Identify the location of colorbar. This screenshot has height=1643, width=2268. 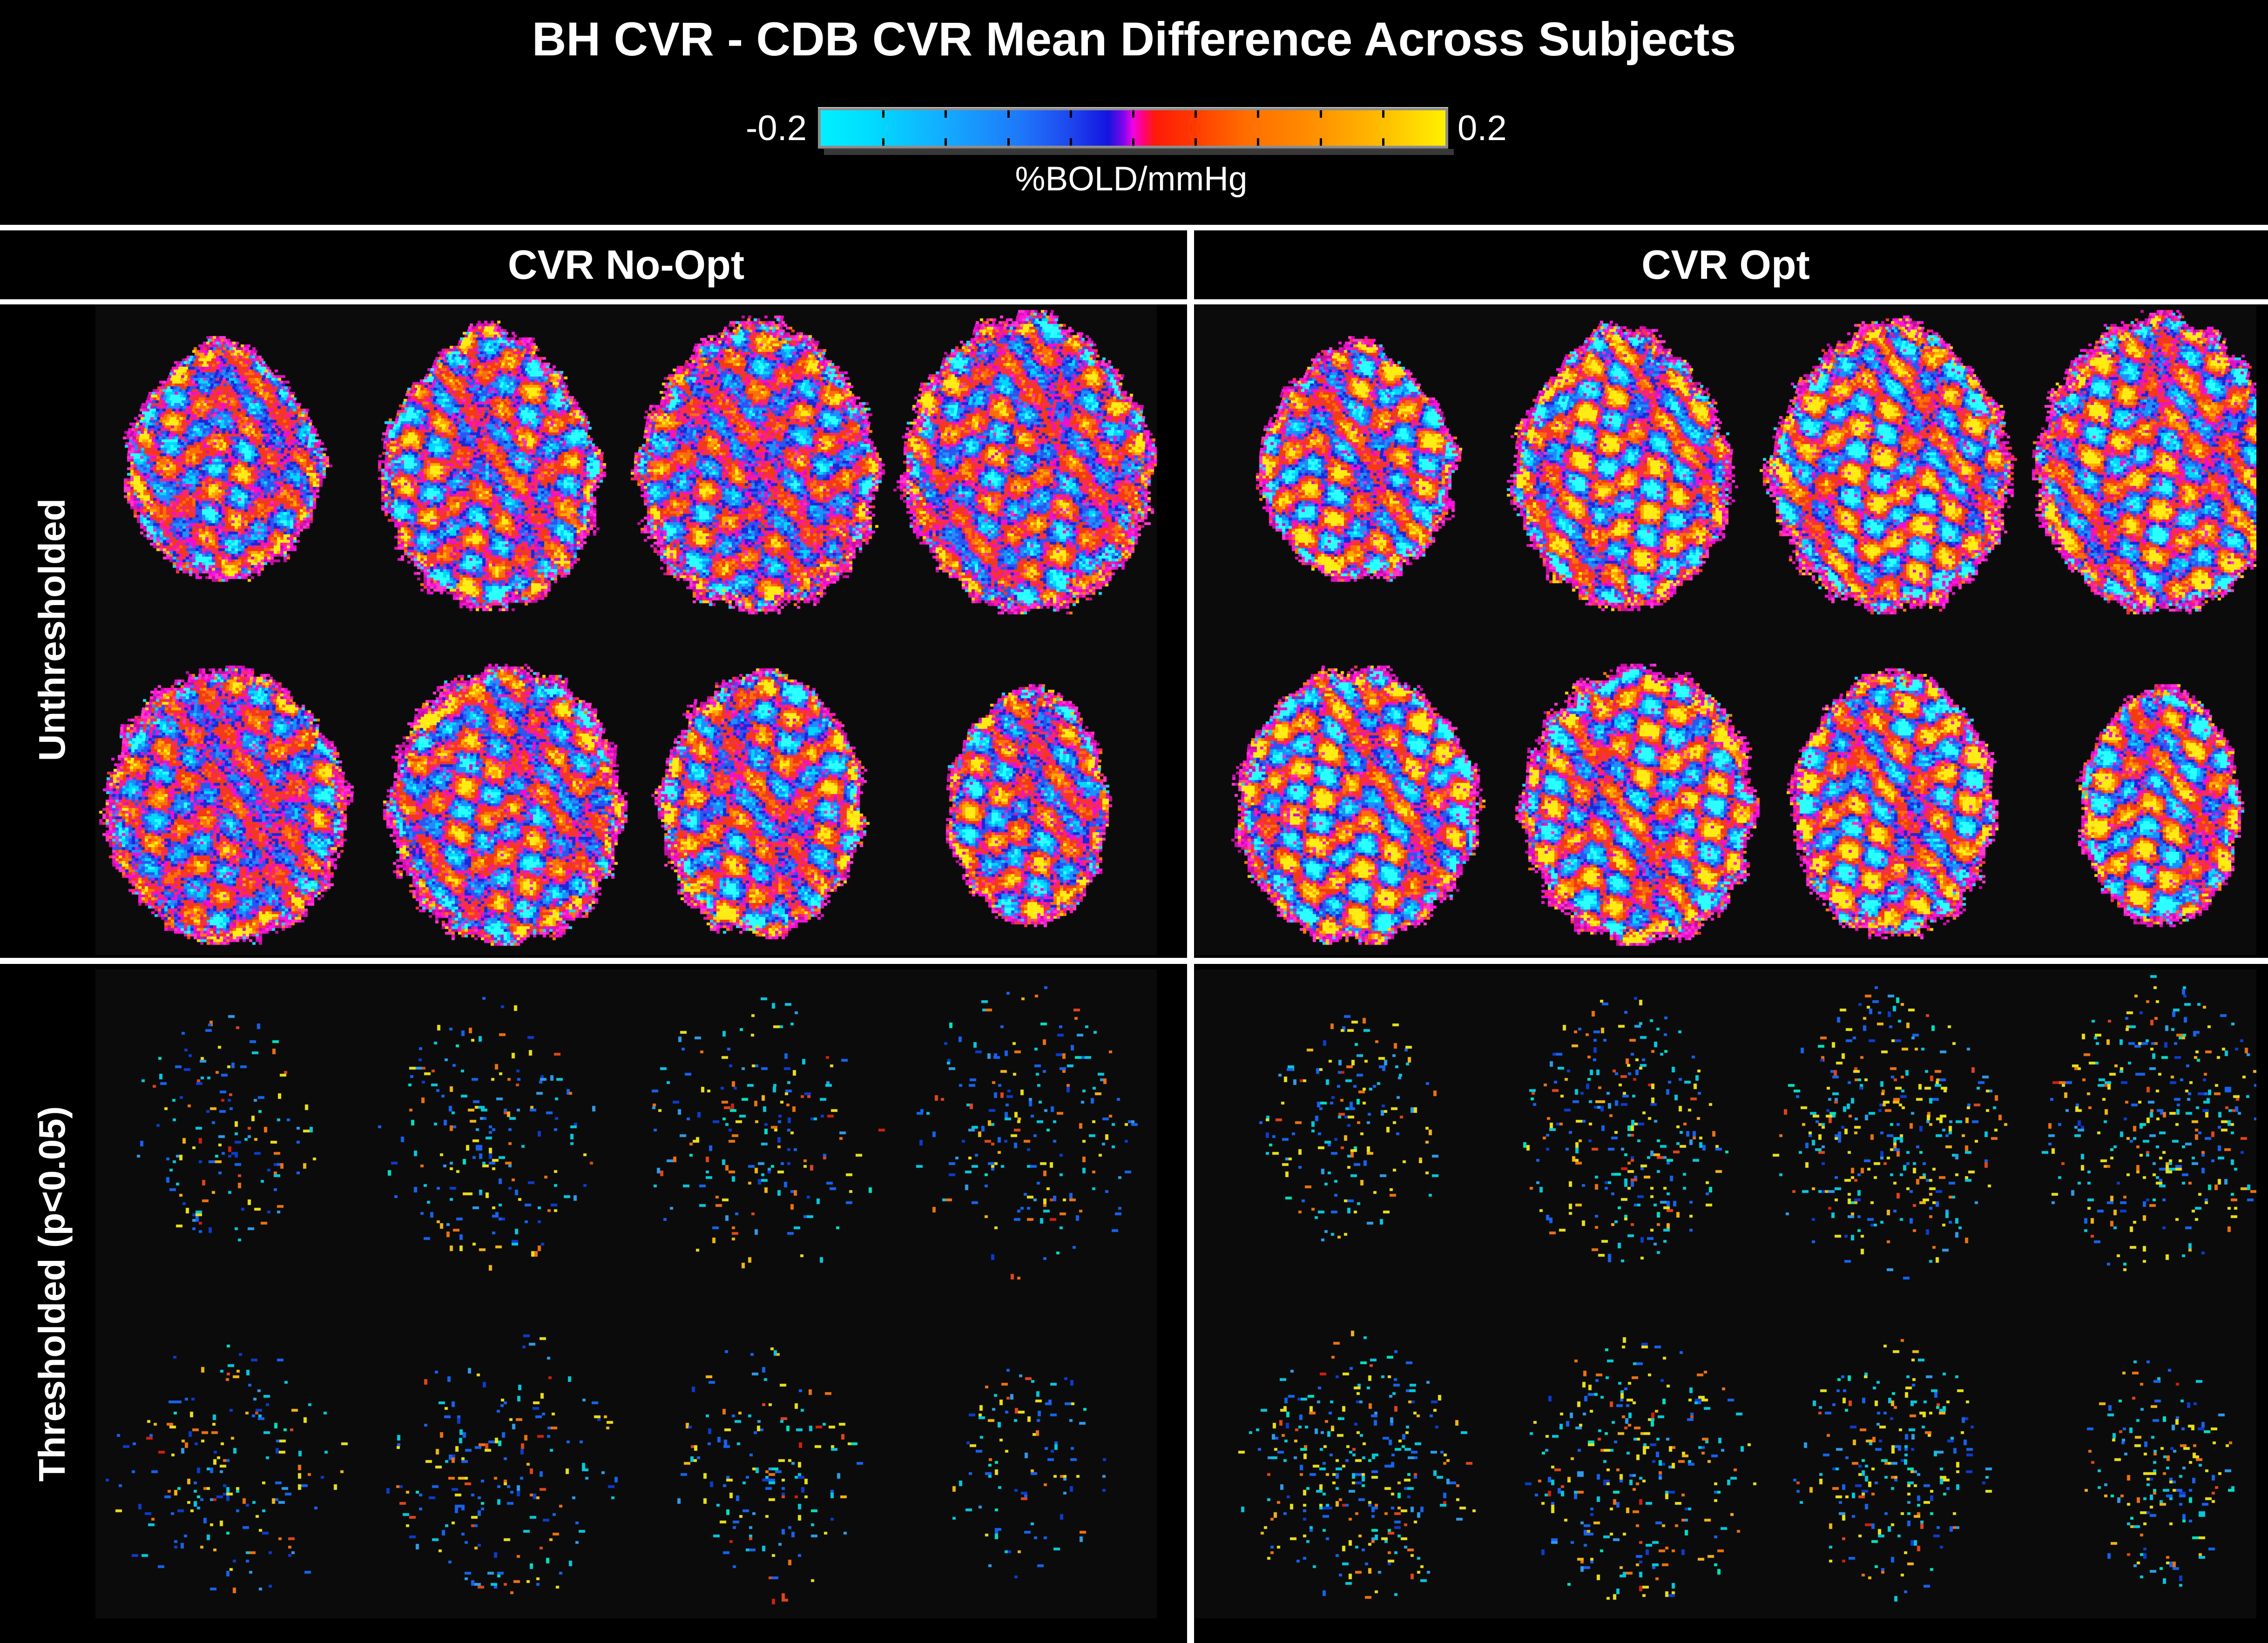
(1133, 128).